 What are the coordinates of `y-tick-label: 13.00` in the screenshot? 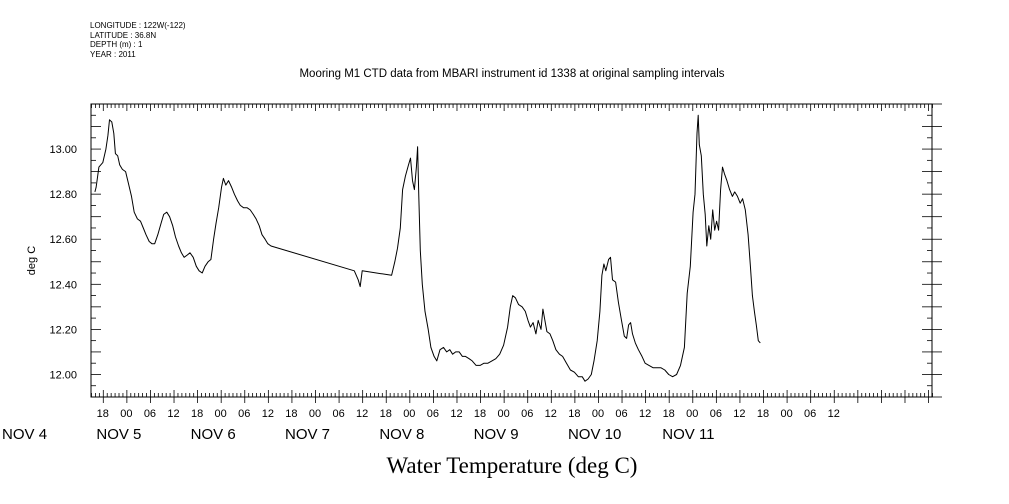 It's located at (63, 150).